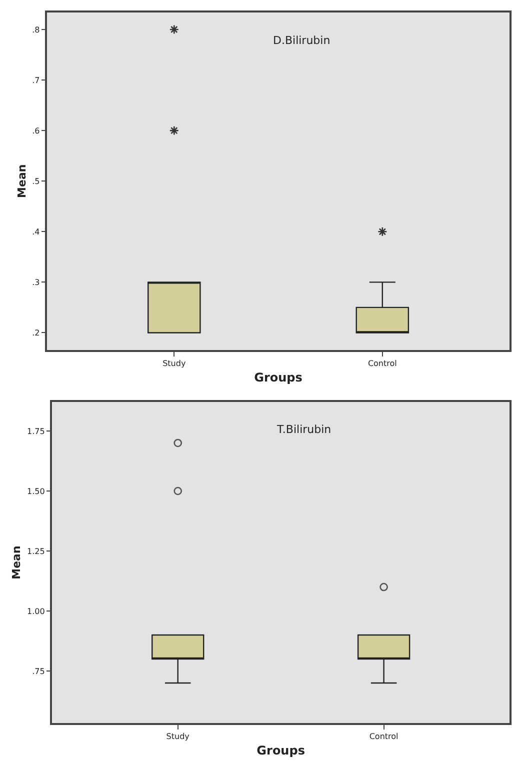  Describe the element at coordinates (36, 181) in the screenshot. I see `y-tick-label: .5` at that location.